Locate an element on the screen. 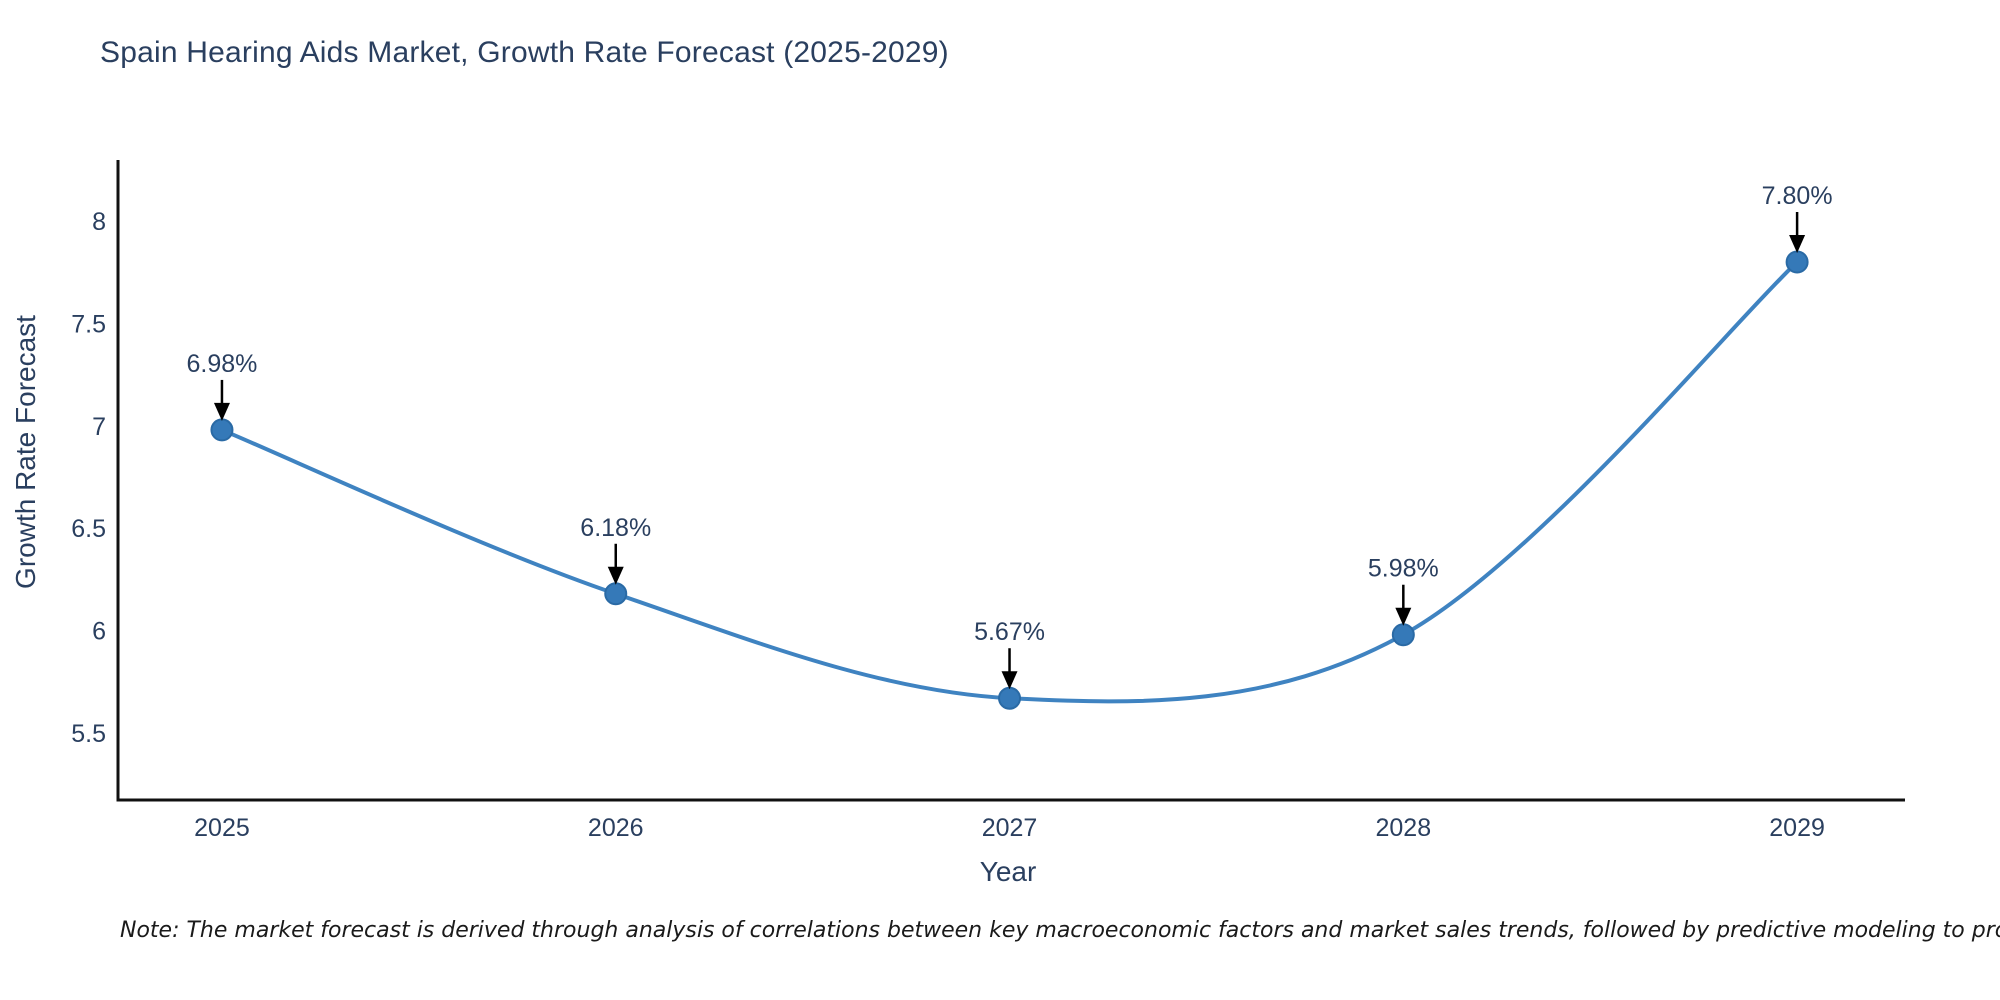 The height and width of the screenshot is (1000, 2000). data-point-2029 is located at coordinates (1797, 262).